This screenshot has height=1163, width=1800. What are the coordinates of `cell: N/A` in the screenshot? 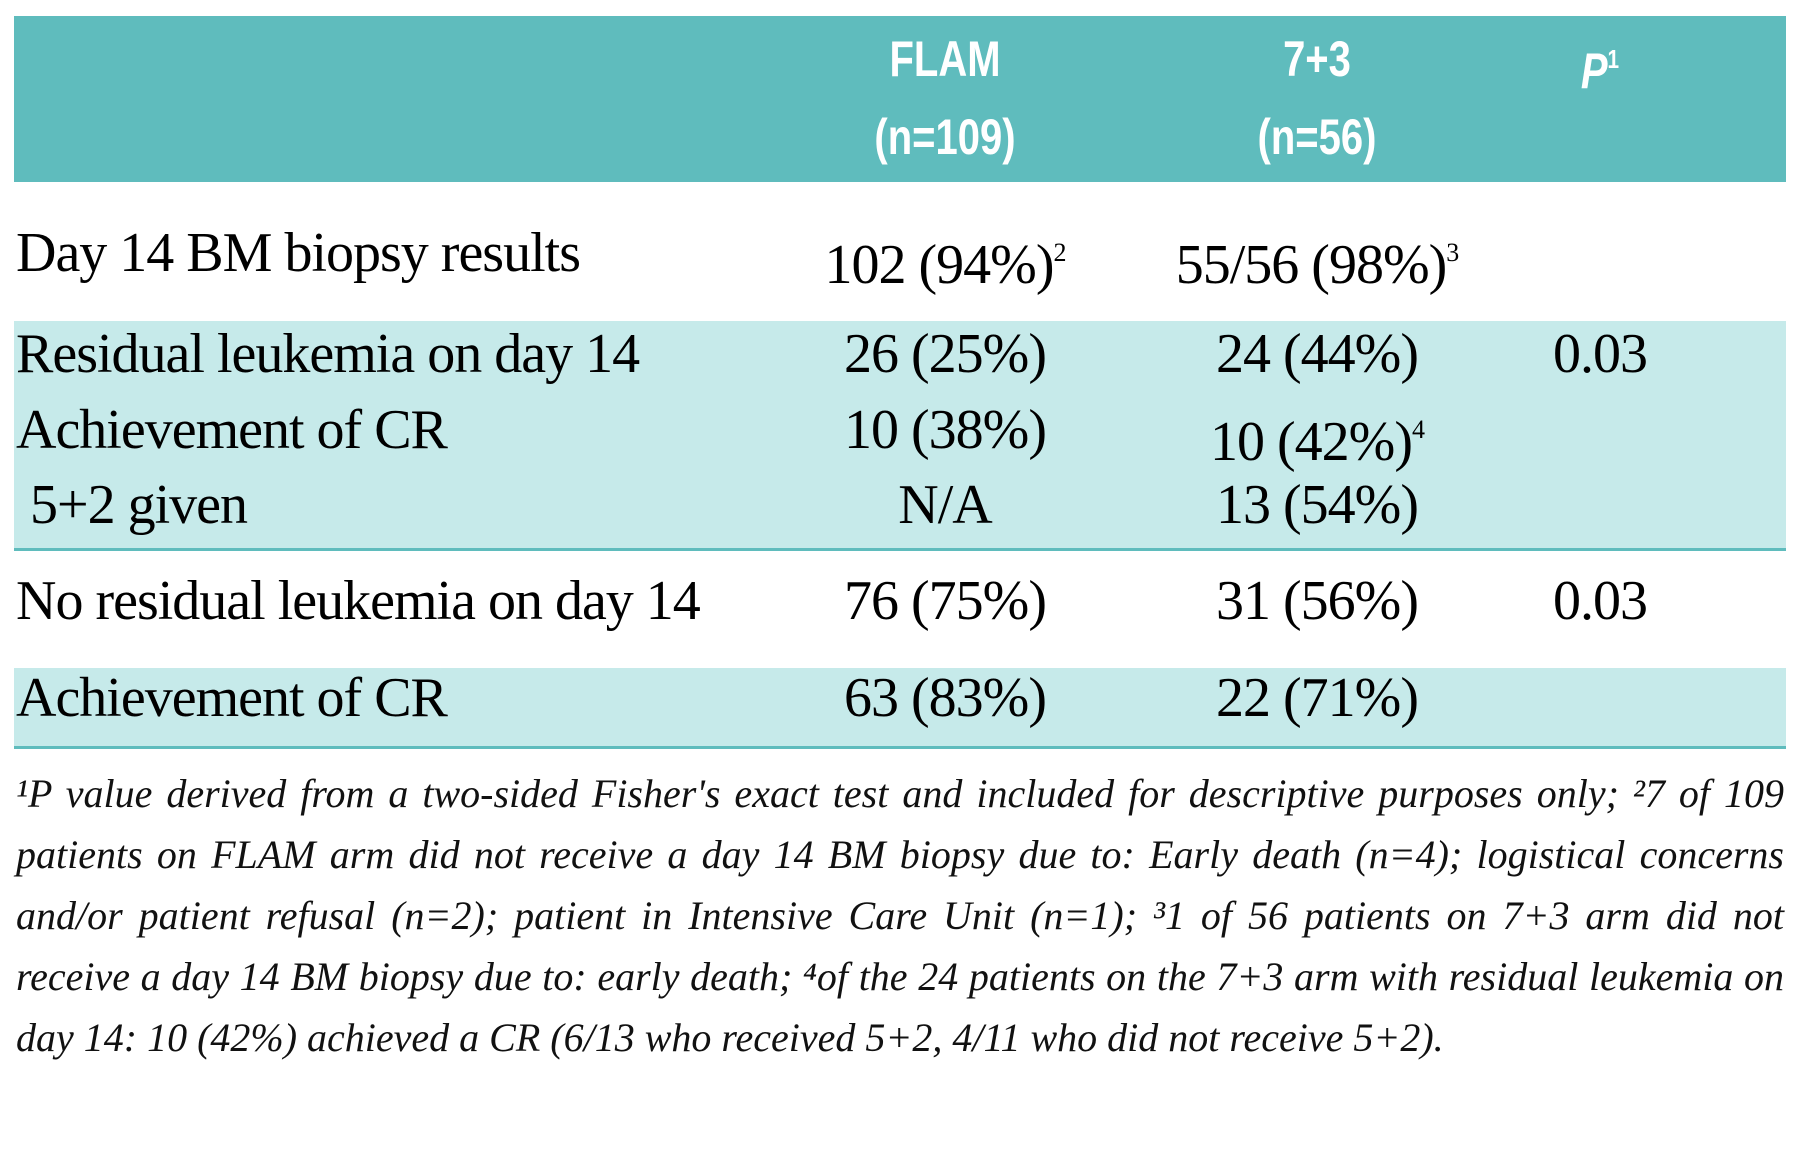 It's located at (945, 505).